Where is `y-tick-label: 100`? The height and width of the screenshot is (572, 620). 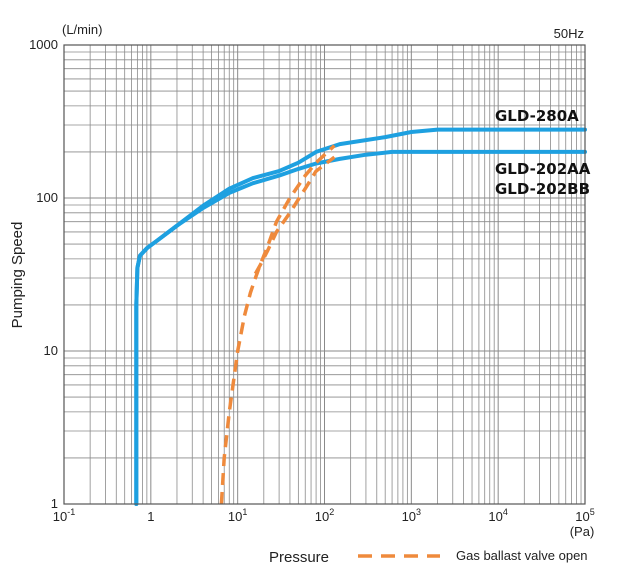 y-tick-label: 100 is located at coordinates (47, 197).